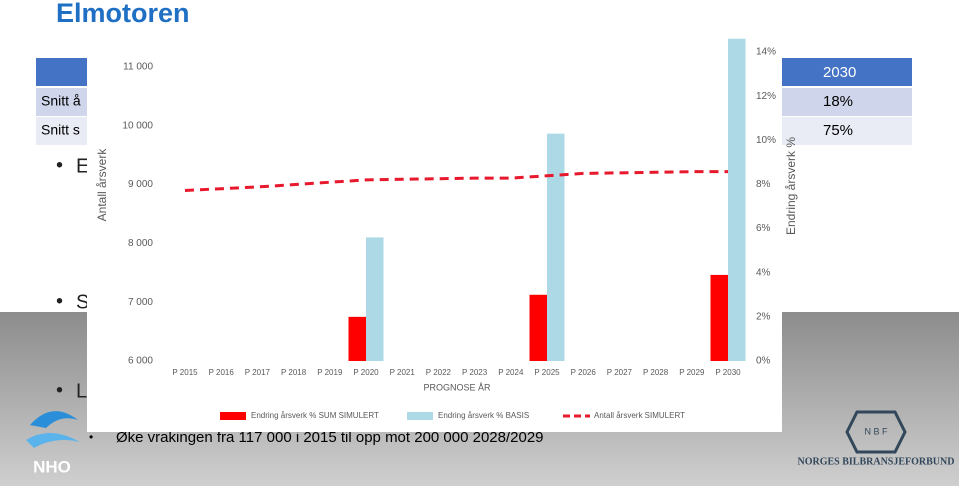 Image resolution: width=959 pixels, height=491 pixels. Describe the element at coordinates (123, 14) in the screenshot. I see `slide-title: Elmotoren` at that location.